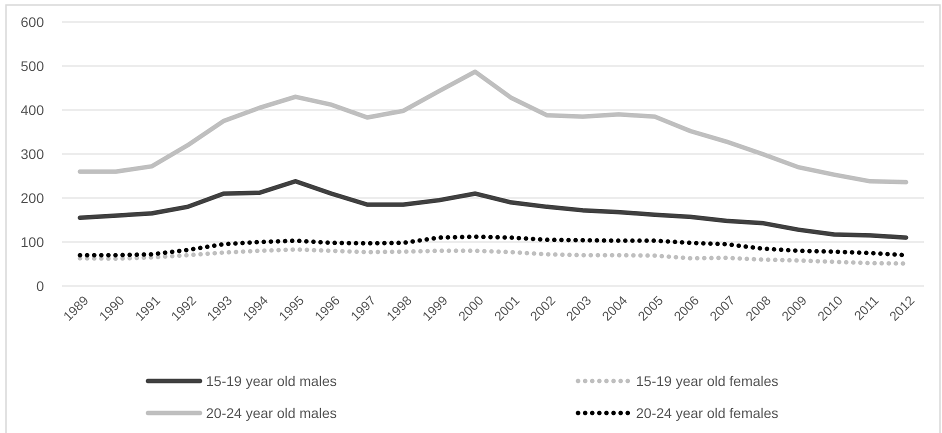 The height and width of the screenshot is (433, 942). Describe the element at coordinates (32, 110) in the screenshot. I see `y-tick-label: 400` at that location.